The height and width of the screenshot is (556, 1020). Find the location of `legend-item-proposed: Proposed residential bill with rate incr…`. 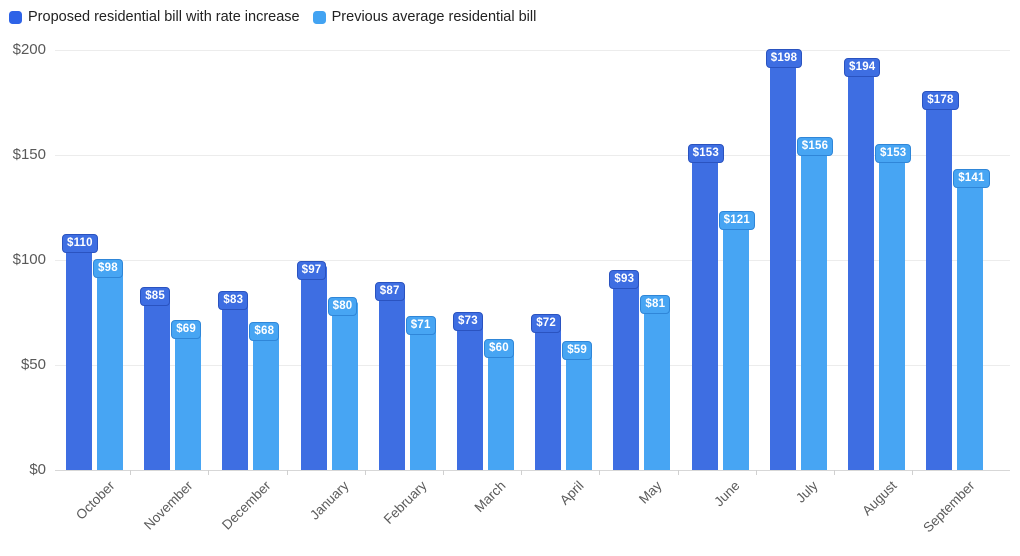

legend-item-proposed: Proposed residential bill with rate incr… is located at coordinates (154, 17).